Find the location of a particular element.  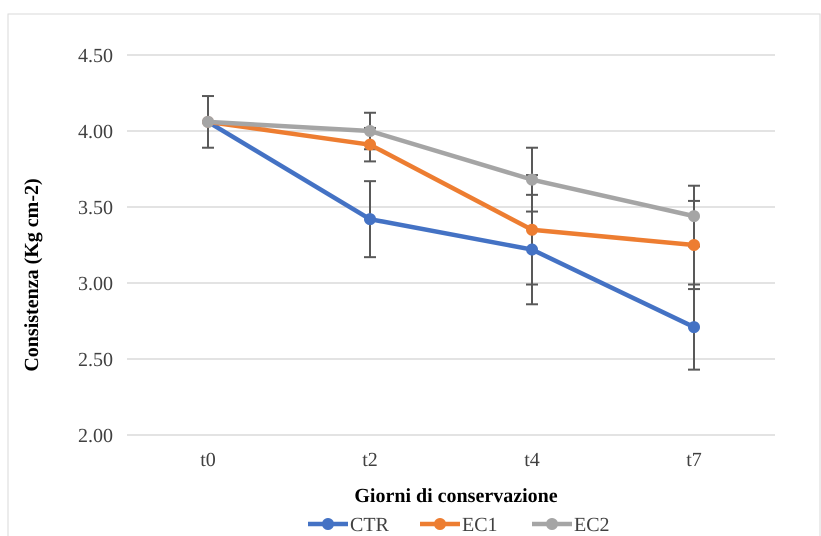

y-tick-label: 2.00 is located at coordinates (95, 436).